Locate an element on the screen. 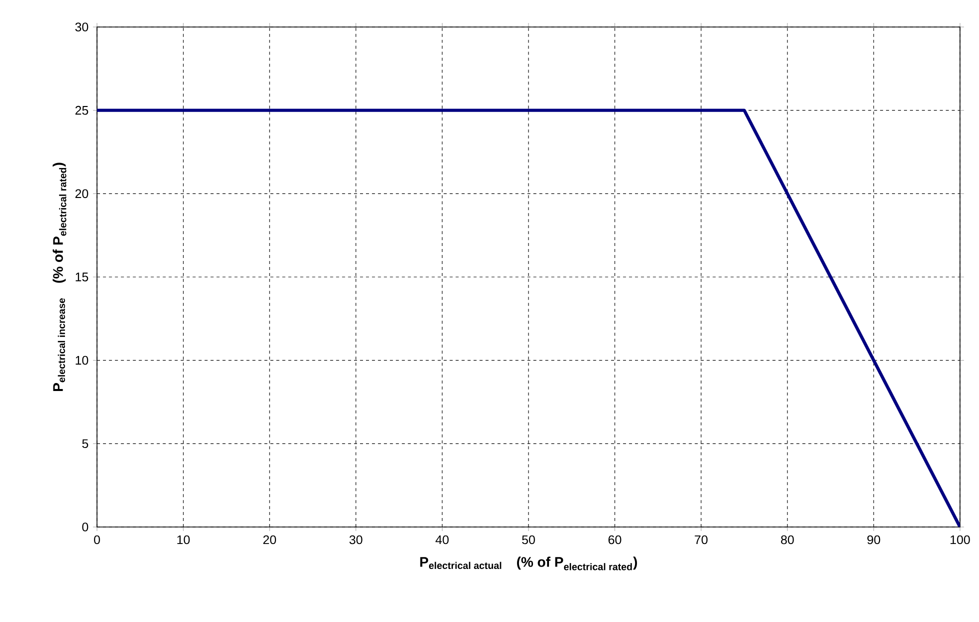 This screenshot has height=622, width=979. x-tick-label: 40 is located at coordinates (442, 539).